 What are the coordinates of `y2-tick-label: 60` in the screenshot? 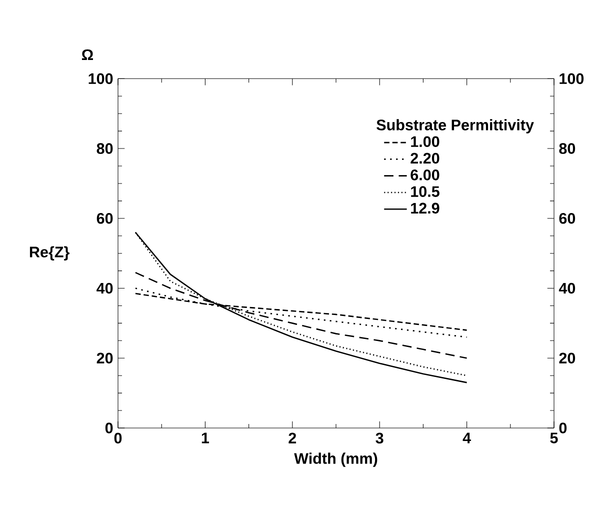 It's located at (567, 218).